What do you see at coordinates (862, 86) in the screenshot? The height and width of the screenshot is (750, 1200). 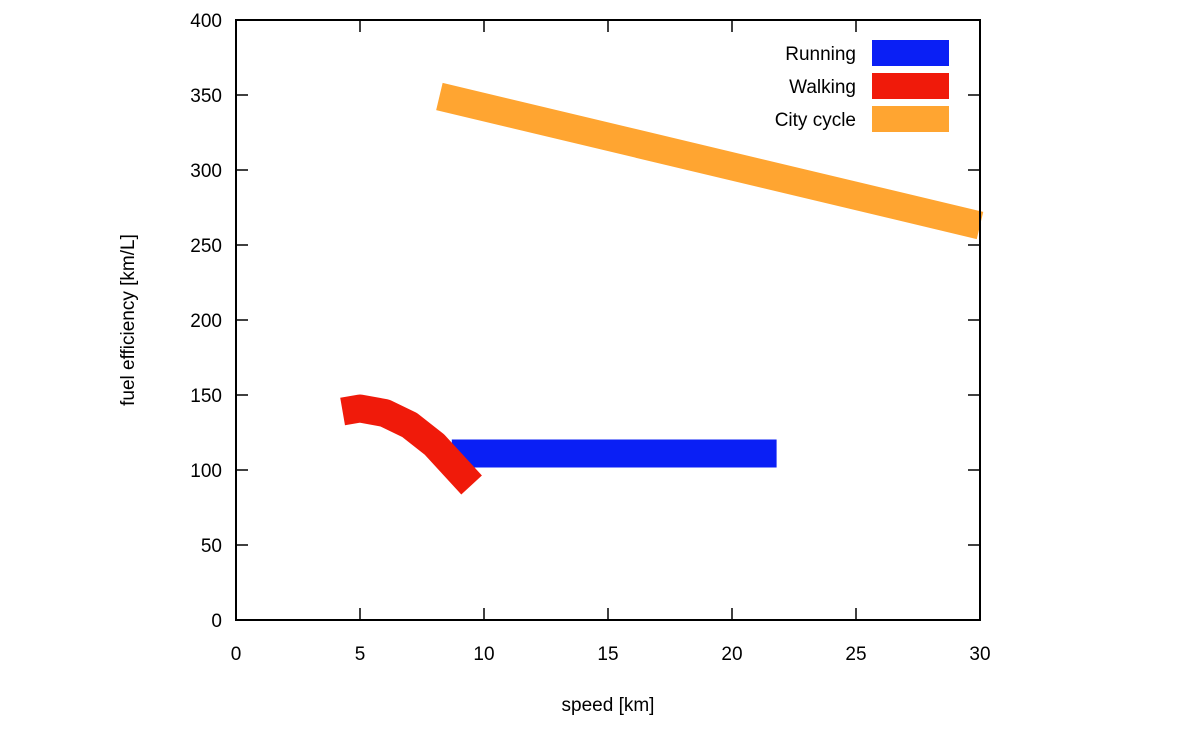 I see `legend: Running Walking City cycle` at bounding box center [862, 86].